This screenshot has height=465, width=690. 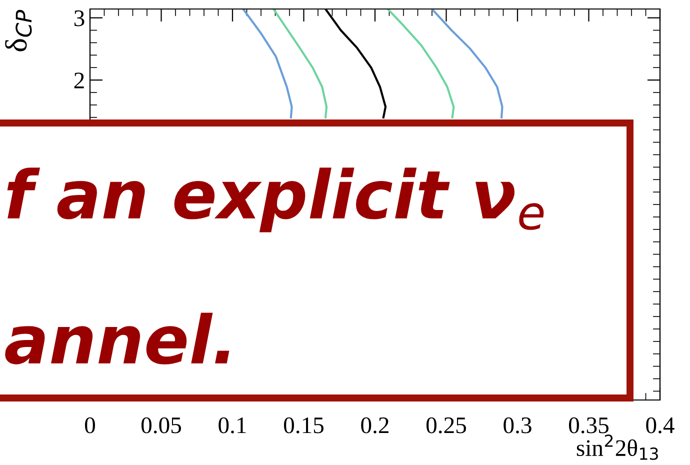 I want to click on x-tick-label: 0, so click(x=90, y=425).